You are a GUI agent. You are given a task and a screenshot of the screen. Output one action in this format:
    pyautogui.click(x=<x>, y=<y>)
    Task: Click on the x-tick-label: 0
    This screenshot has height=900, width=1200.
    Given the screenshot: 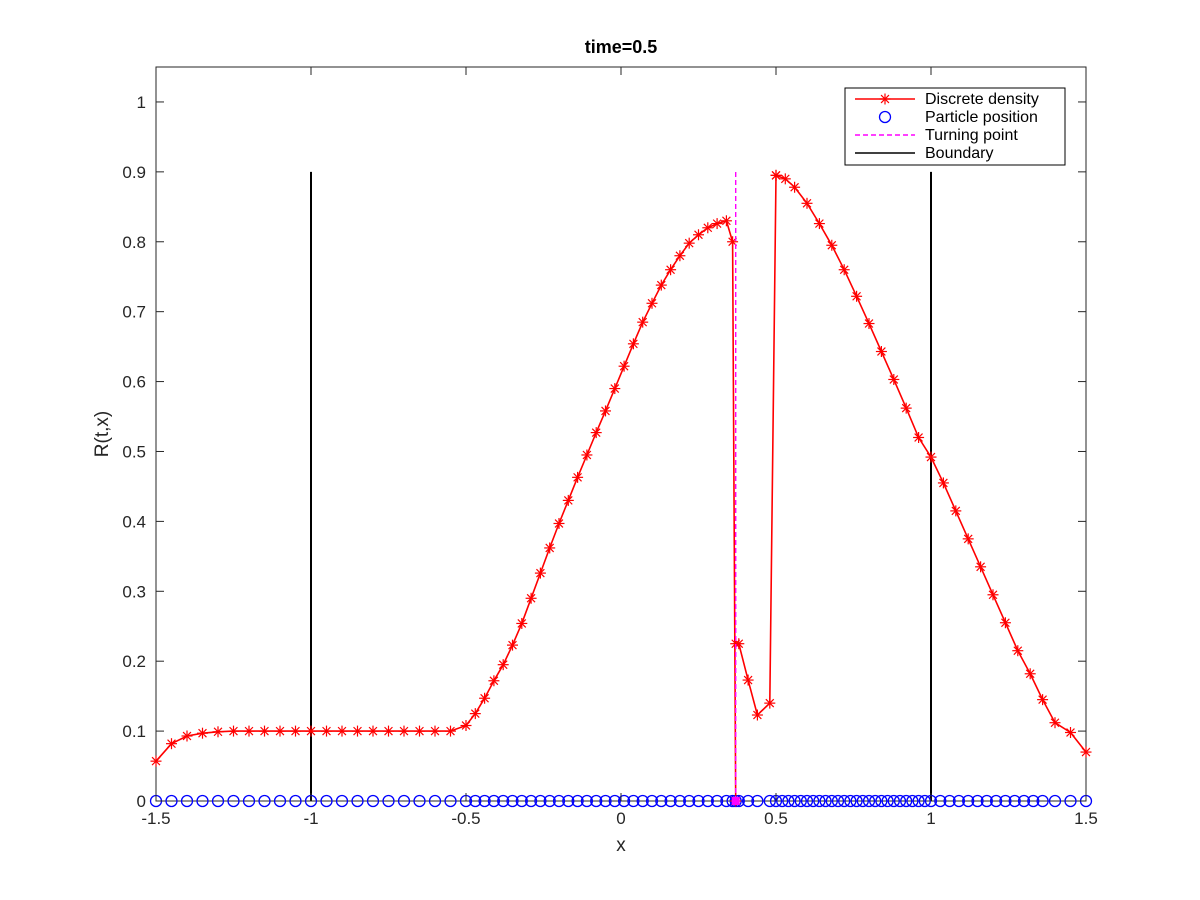 What is the action you would take?
    pyautogui.click(x=620, y=818)
    